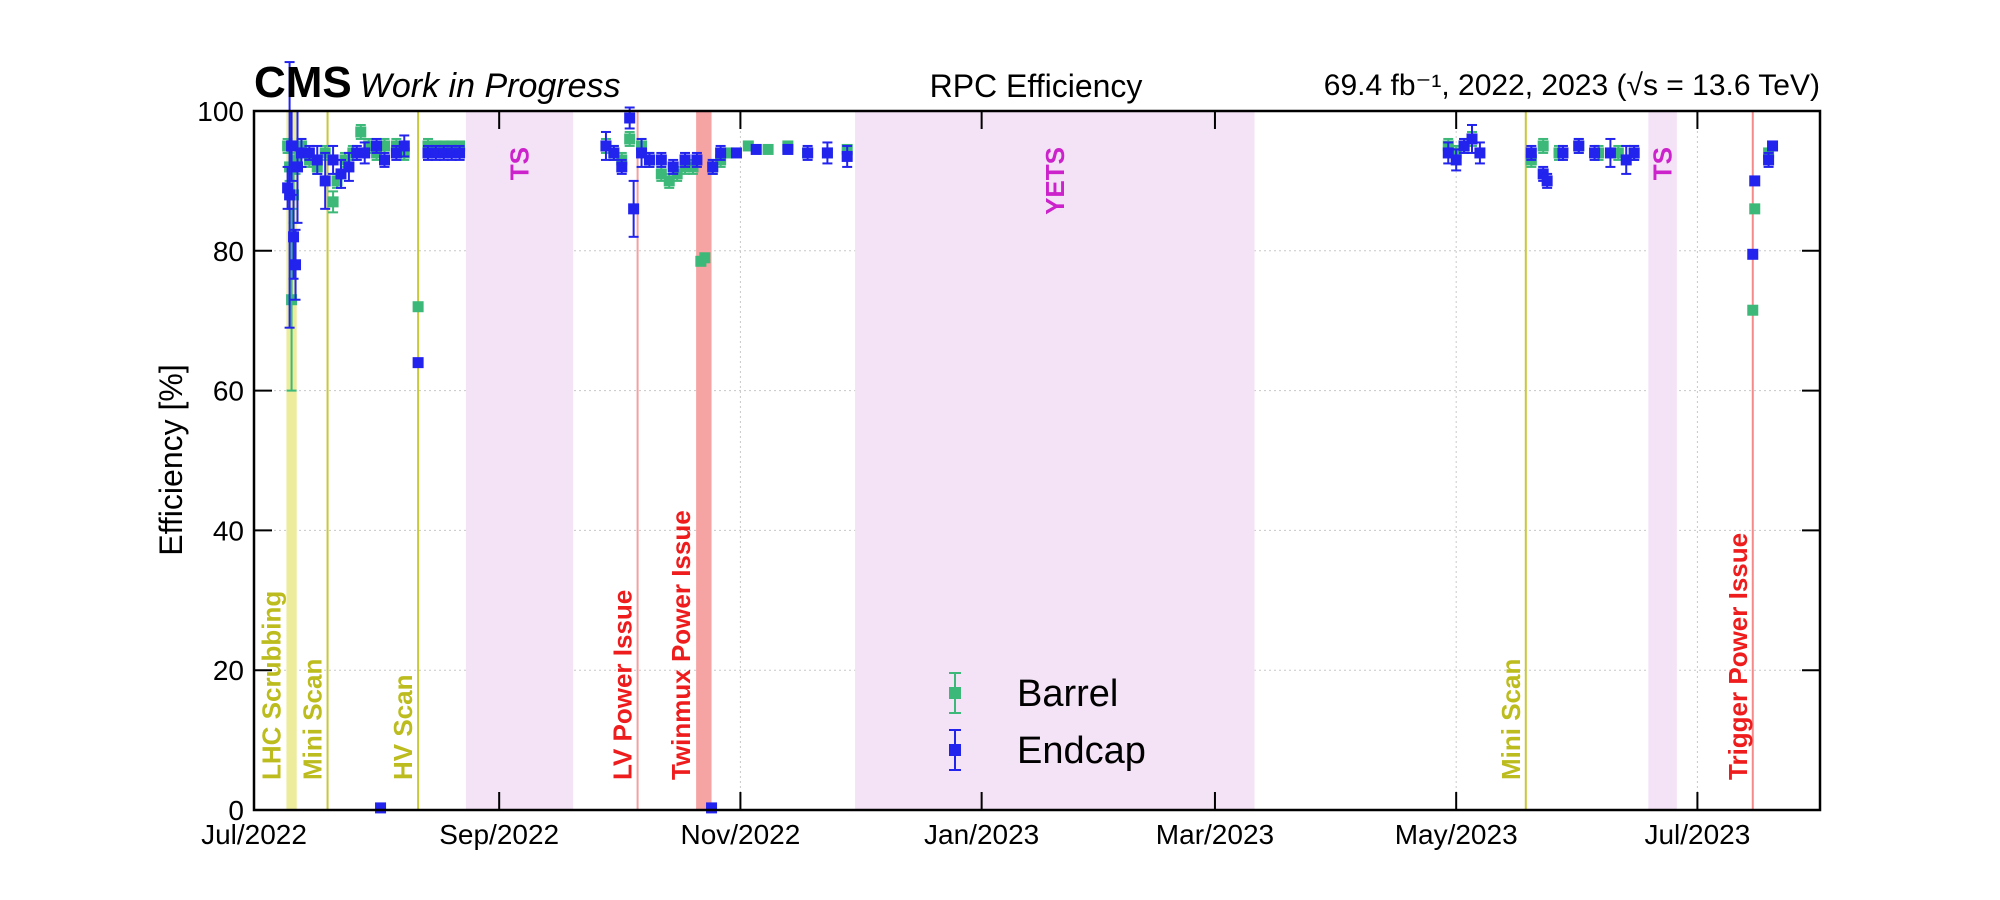 The width and height of the screenshot is (2000, 900). Describe the element at coordinates (1456, 834) in the screenshot. I see `x-tick-label: May/2023` at that location.